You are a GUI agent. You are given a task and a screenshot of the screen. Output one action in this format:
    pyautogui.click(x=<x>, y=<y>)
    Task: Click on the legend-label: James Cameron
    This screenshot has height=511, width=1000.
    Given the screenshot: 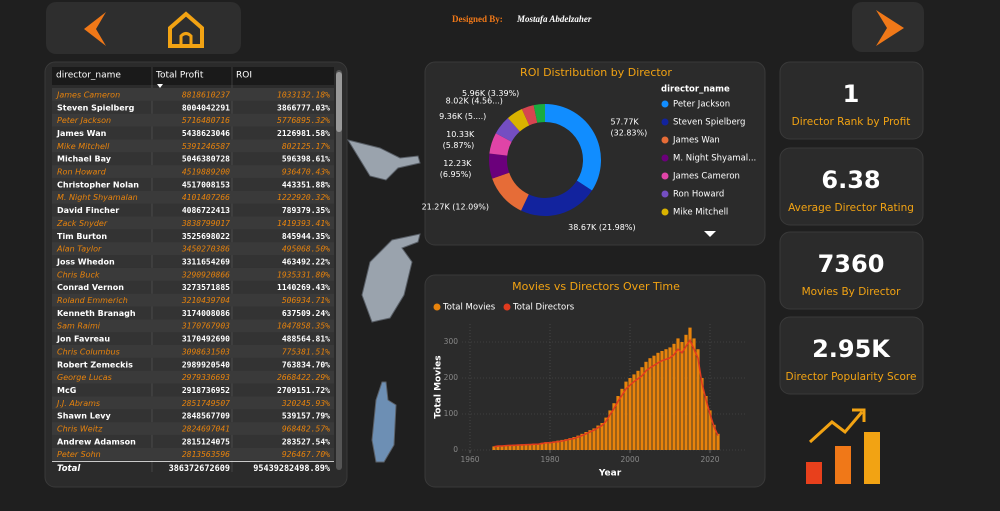 What is the action you would take?
    pyautogui.click(x=706, y=177)
    